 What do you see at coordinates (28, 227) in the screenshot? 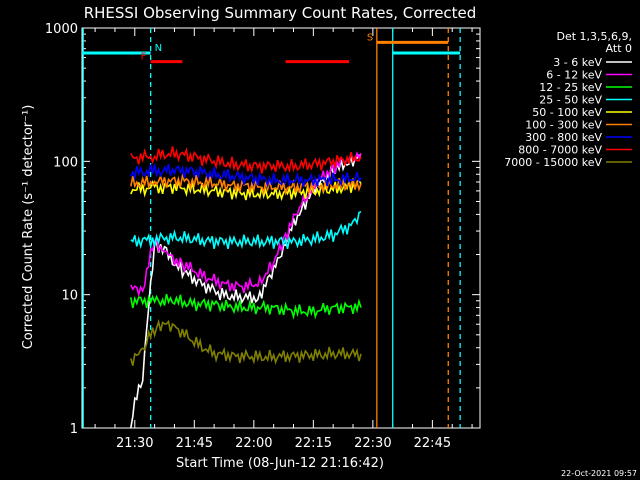
I see `y-axis-label: Corrected Count Rate (s⁻¹ detector⁻¹)` at bounding box center [28, 227].